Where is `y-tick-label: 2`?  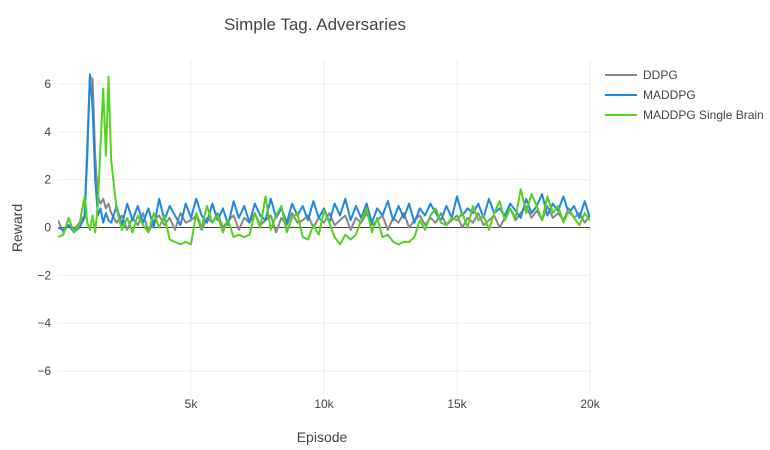 y-tick-label: 2 is located at coordinates (47, 180).